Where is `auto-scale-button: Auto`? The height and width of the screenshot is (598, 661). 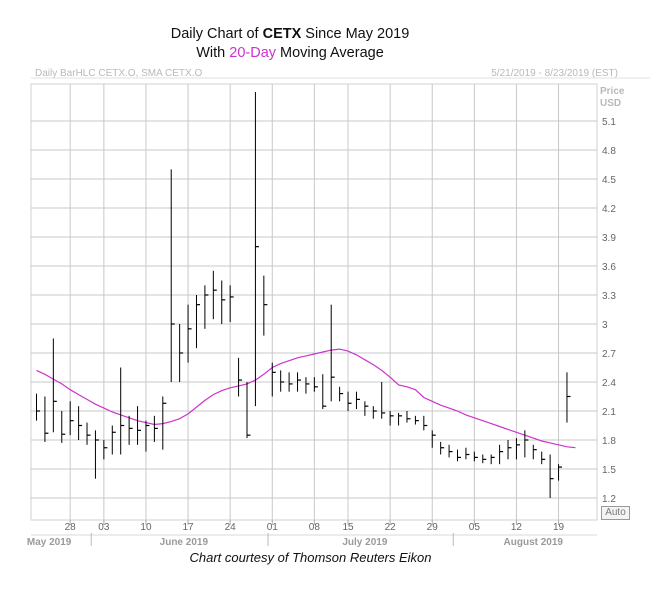
auto-scale-button: Auto is located at coordinates (615, 513).